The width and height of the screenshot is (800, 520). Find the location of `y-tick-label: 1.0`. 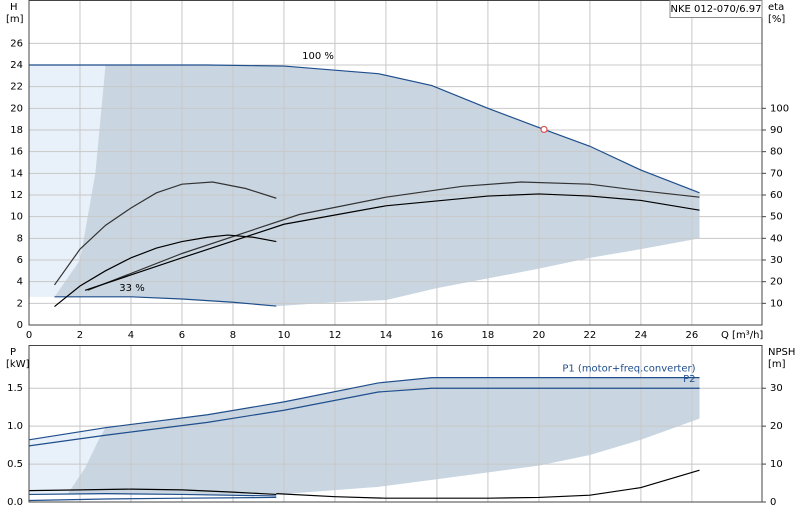

y-tick-label: 1.0 is located at coordinates (15, 426).